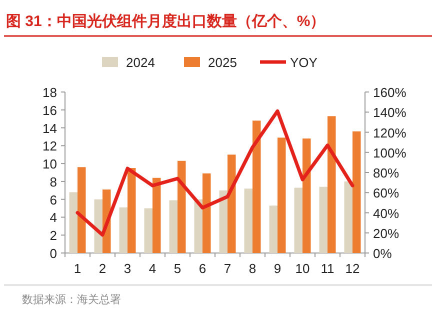 The image size is (436, 327). Describe the element at coordinates (78, 268) in the screenshot. I see `x-tick-label: 1` at that location.